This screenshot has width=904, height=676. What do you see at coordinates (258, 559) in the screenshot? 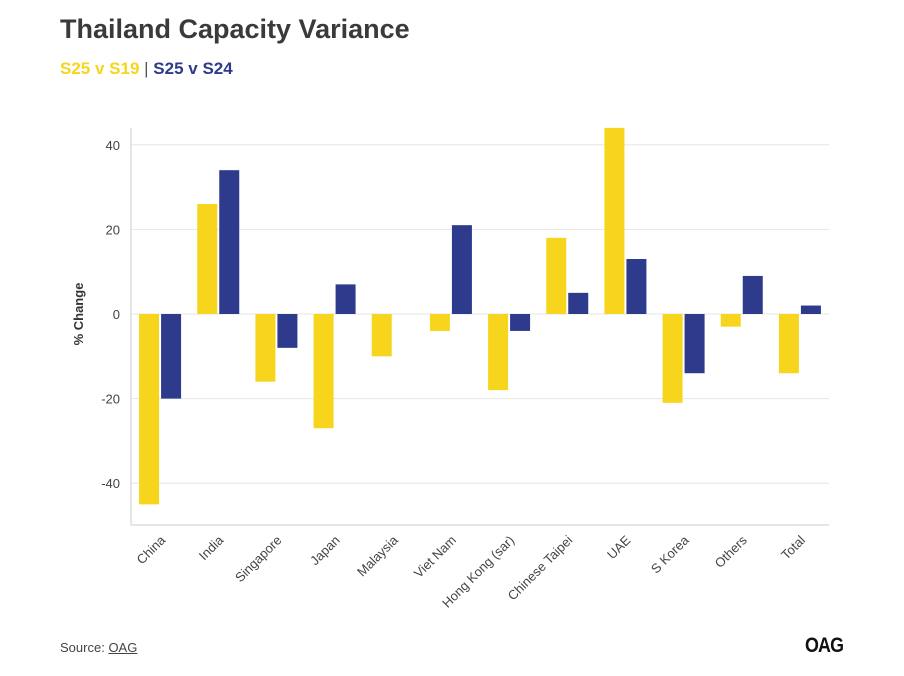
I see `x-tick-label: Singapore` at bounding box center [258, 559].